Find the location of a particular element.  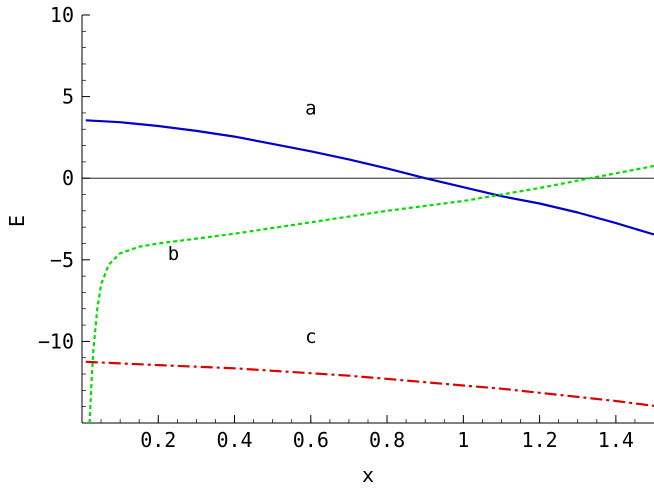

x-tick-label: 0.8 is located at coordinates (387, 440).